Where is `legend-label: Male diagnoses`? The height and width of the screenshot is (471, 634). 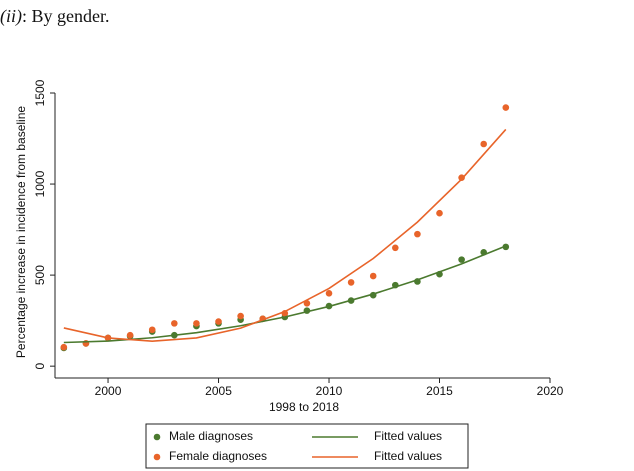 legend-label: Male diagnoses is located at coordinates (211, 436).